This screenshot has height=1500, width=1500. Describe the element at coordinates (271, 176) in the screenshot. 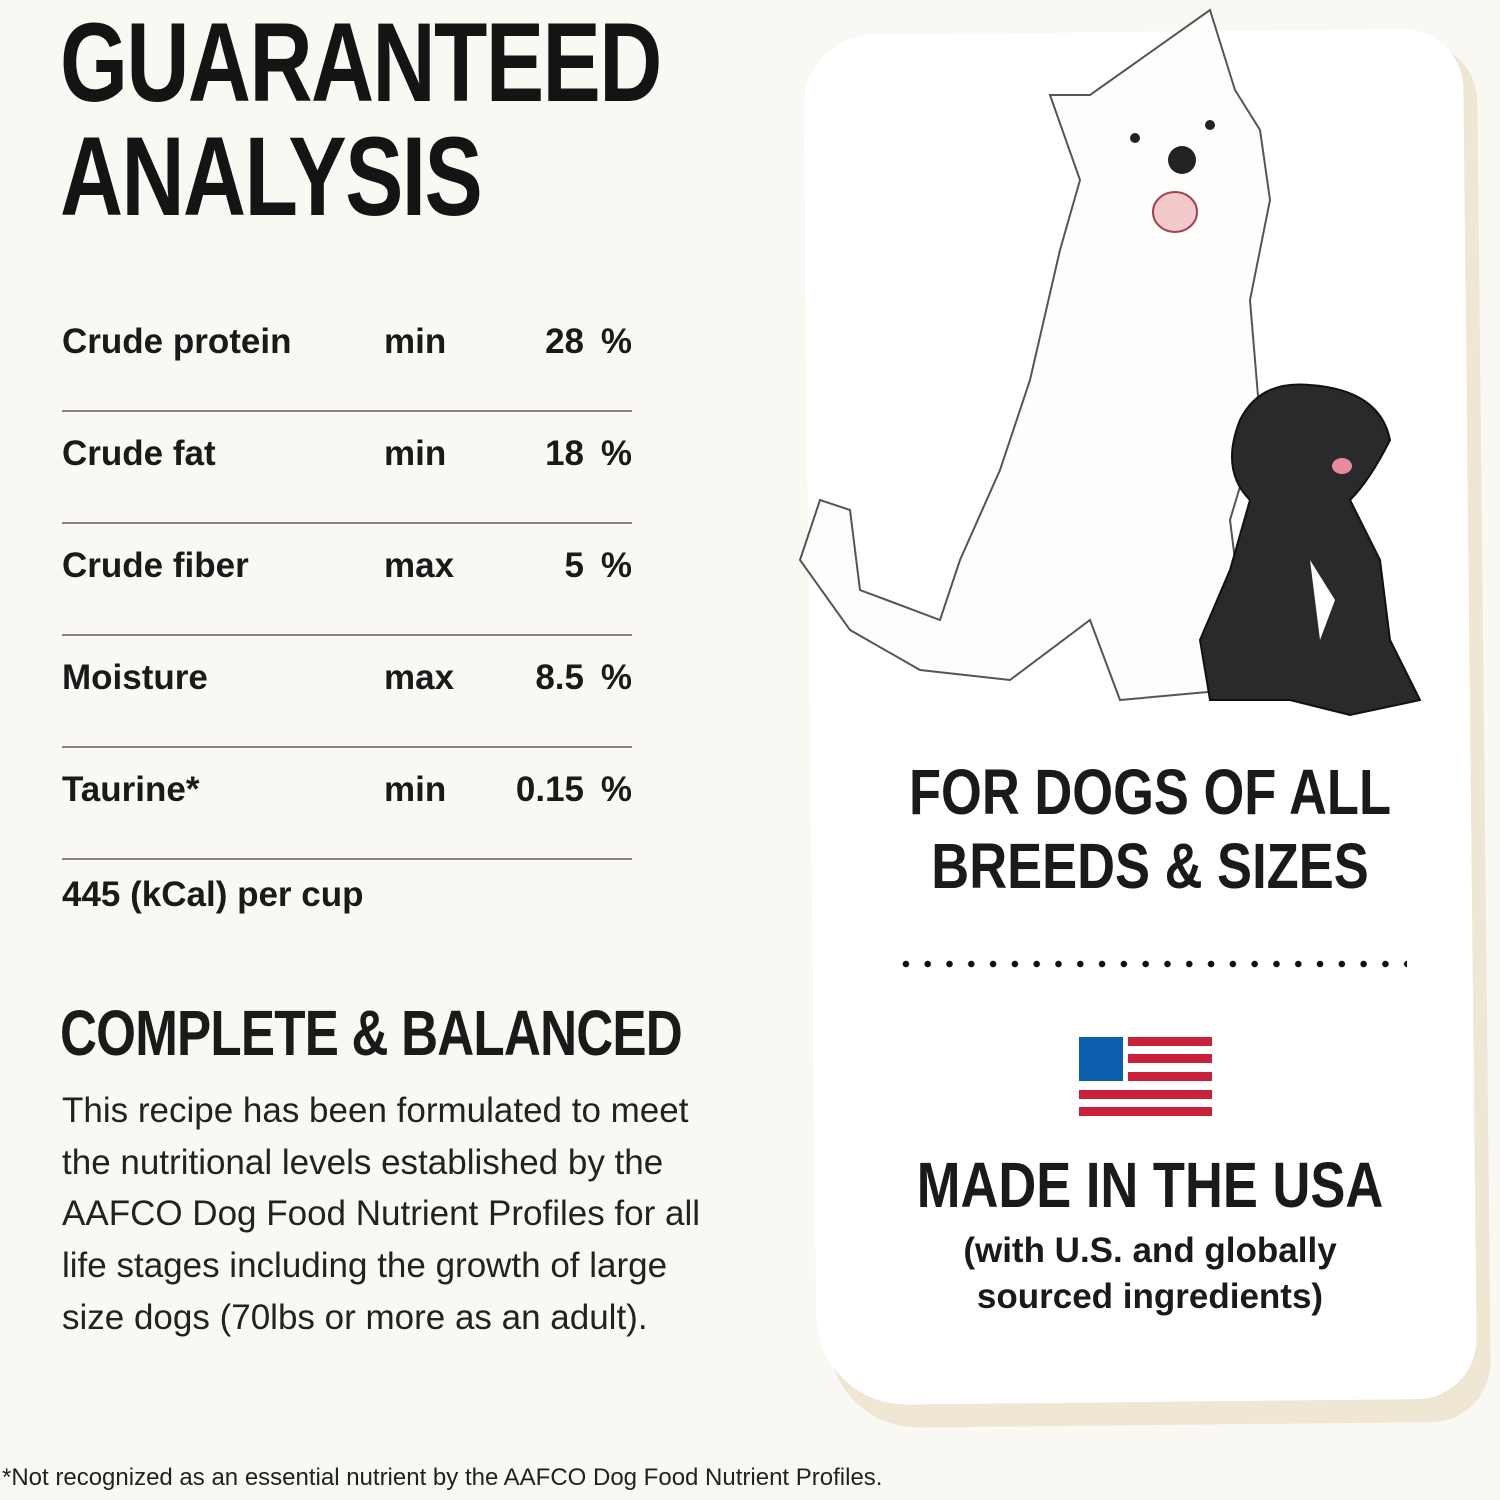

I see `title-line: ANALYSIS` at that location.